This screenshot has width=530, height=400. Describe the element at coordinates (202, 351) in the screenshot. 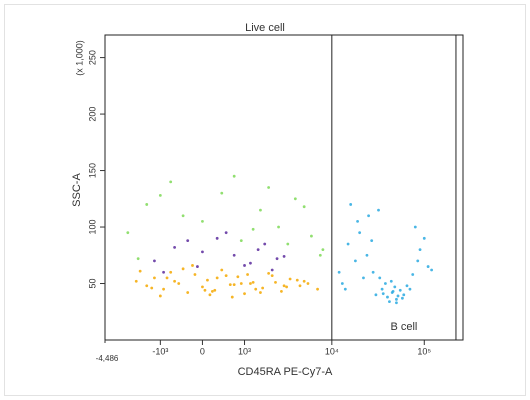

I see `x-tick-label: 0` at that location.